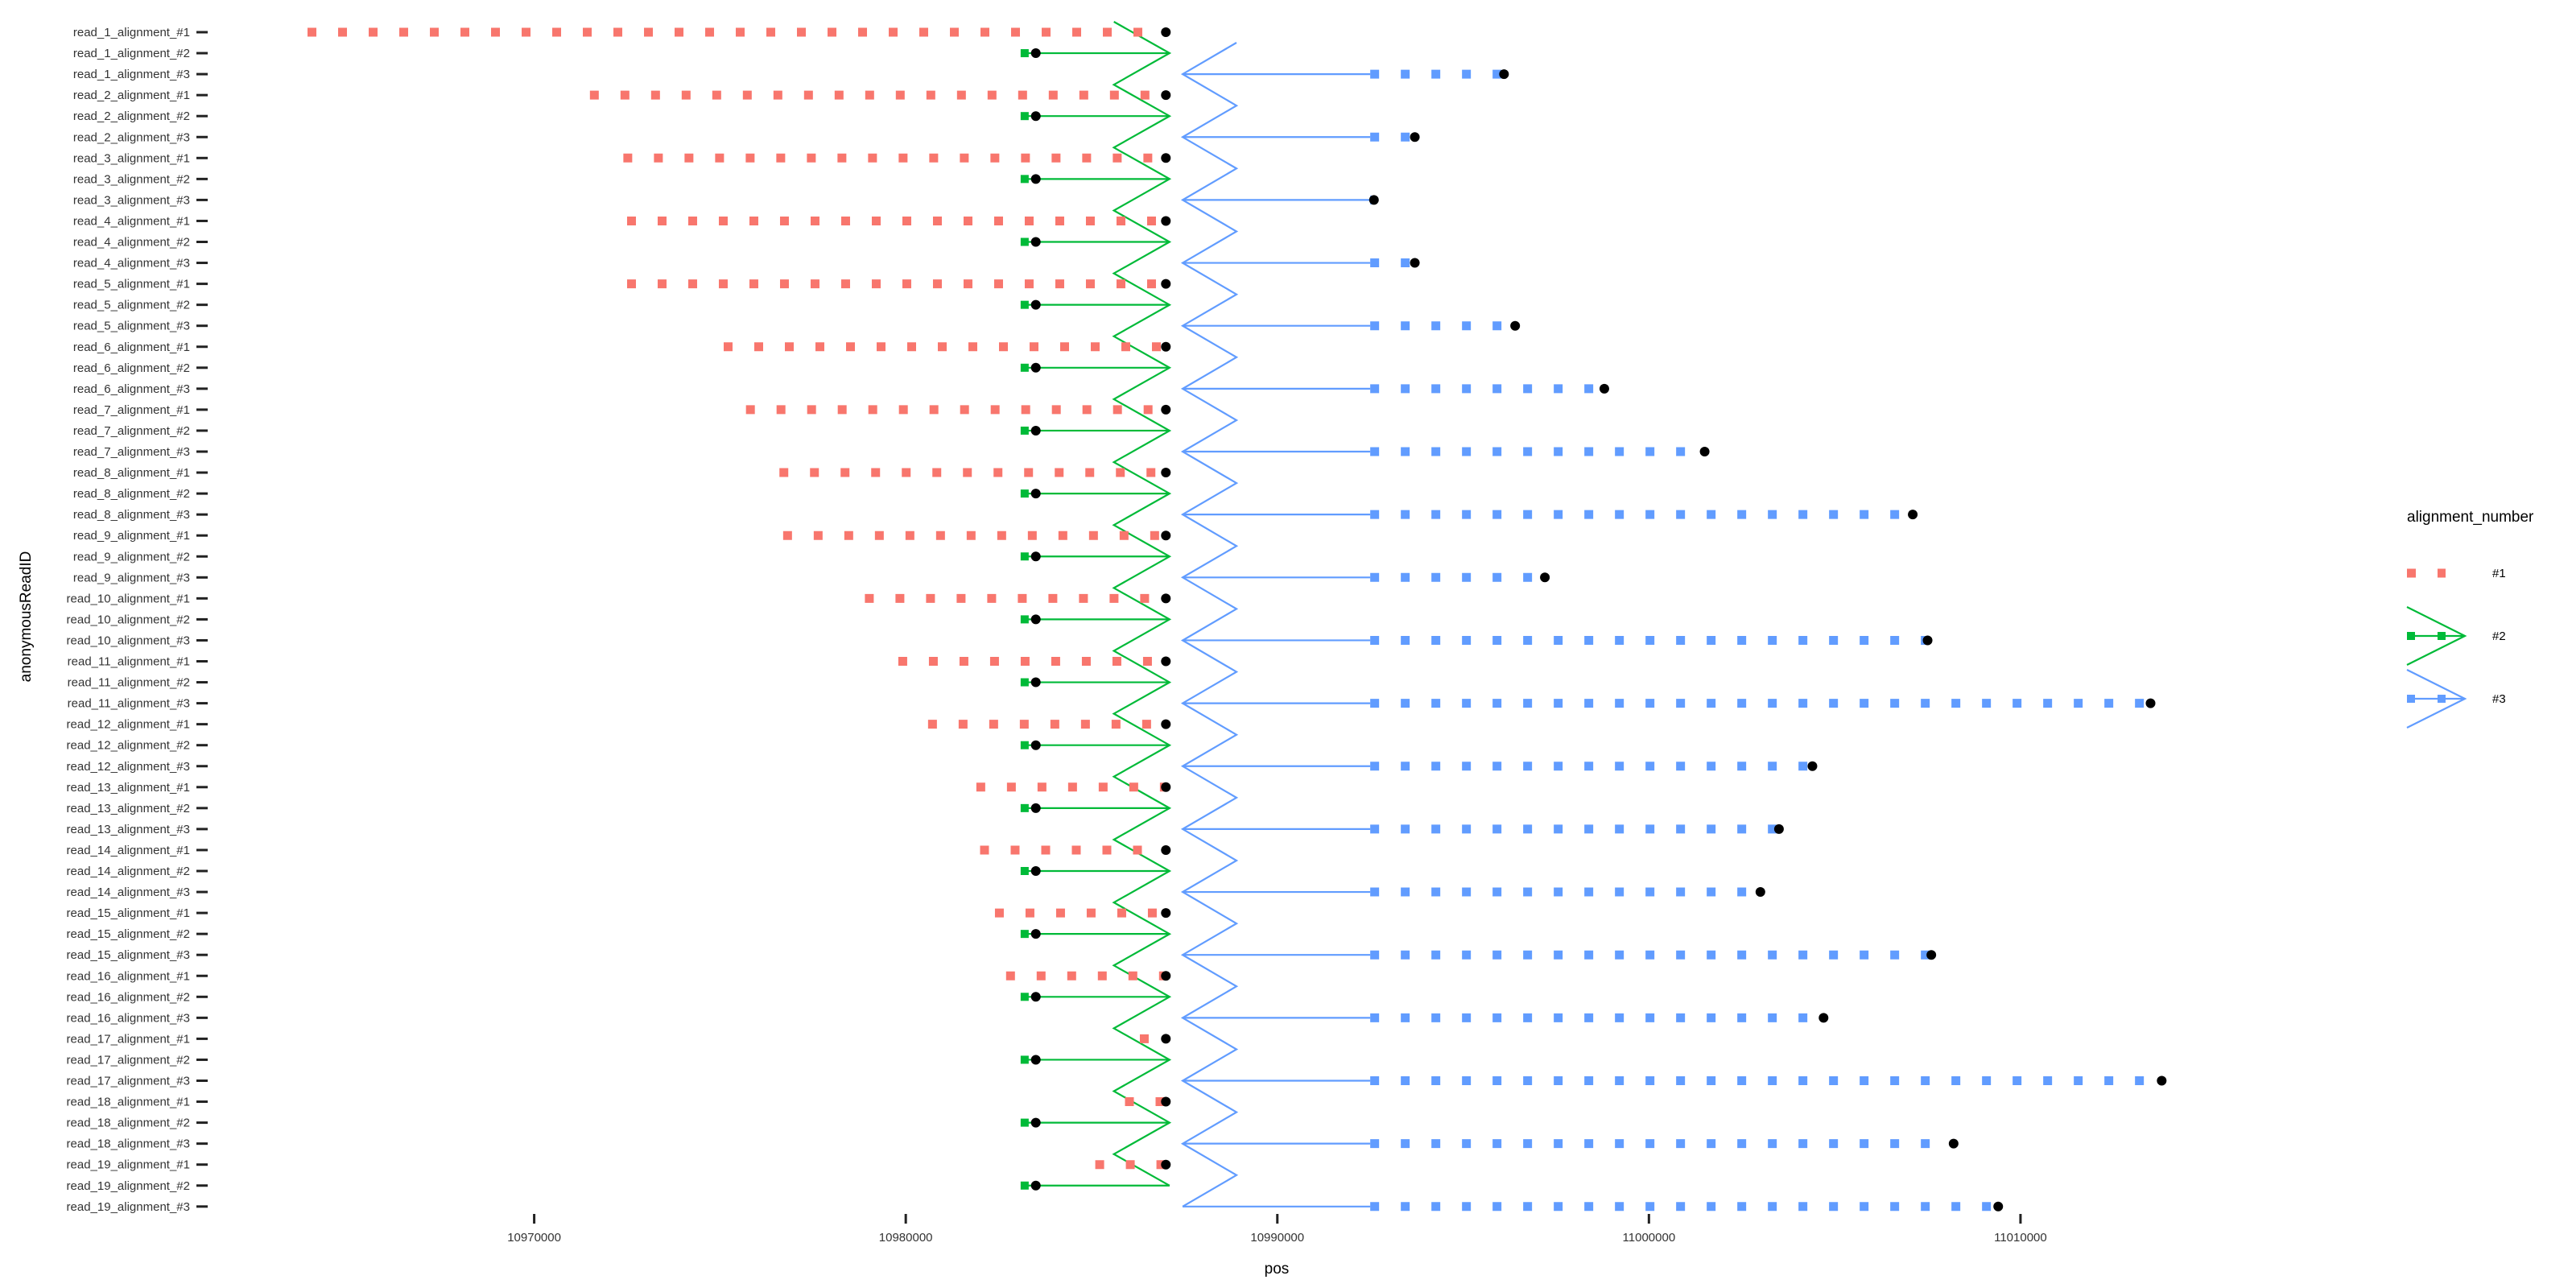 Image resolution: width=2576 pixels, height=1288 pixels. What do you see at coordinates (131, 431) in the screenshot?
I see `y-tick-label: read_7_alignment_#2` at bounding box center [131, 431].